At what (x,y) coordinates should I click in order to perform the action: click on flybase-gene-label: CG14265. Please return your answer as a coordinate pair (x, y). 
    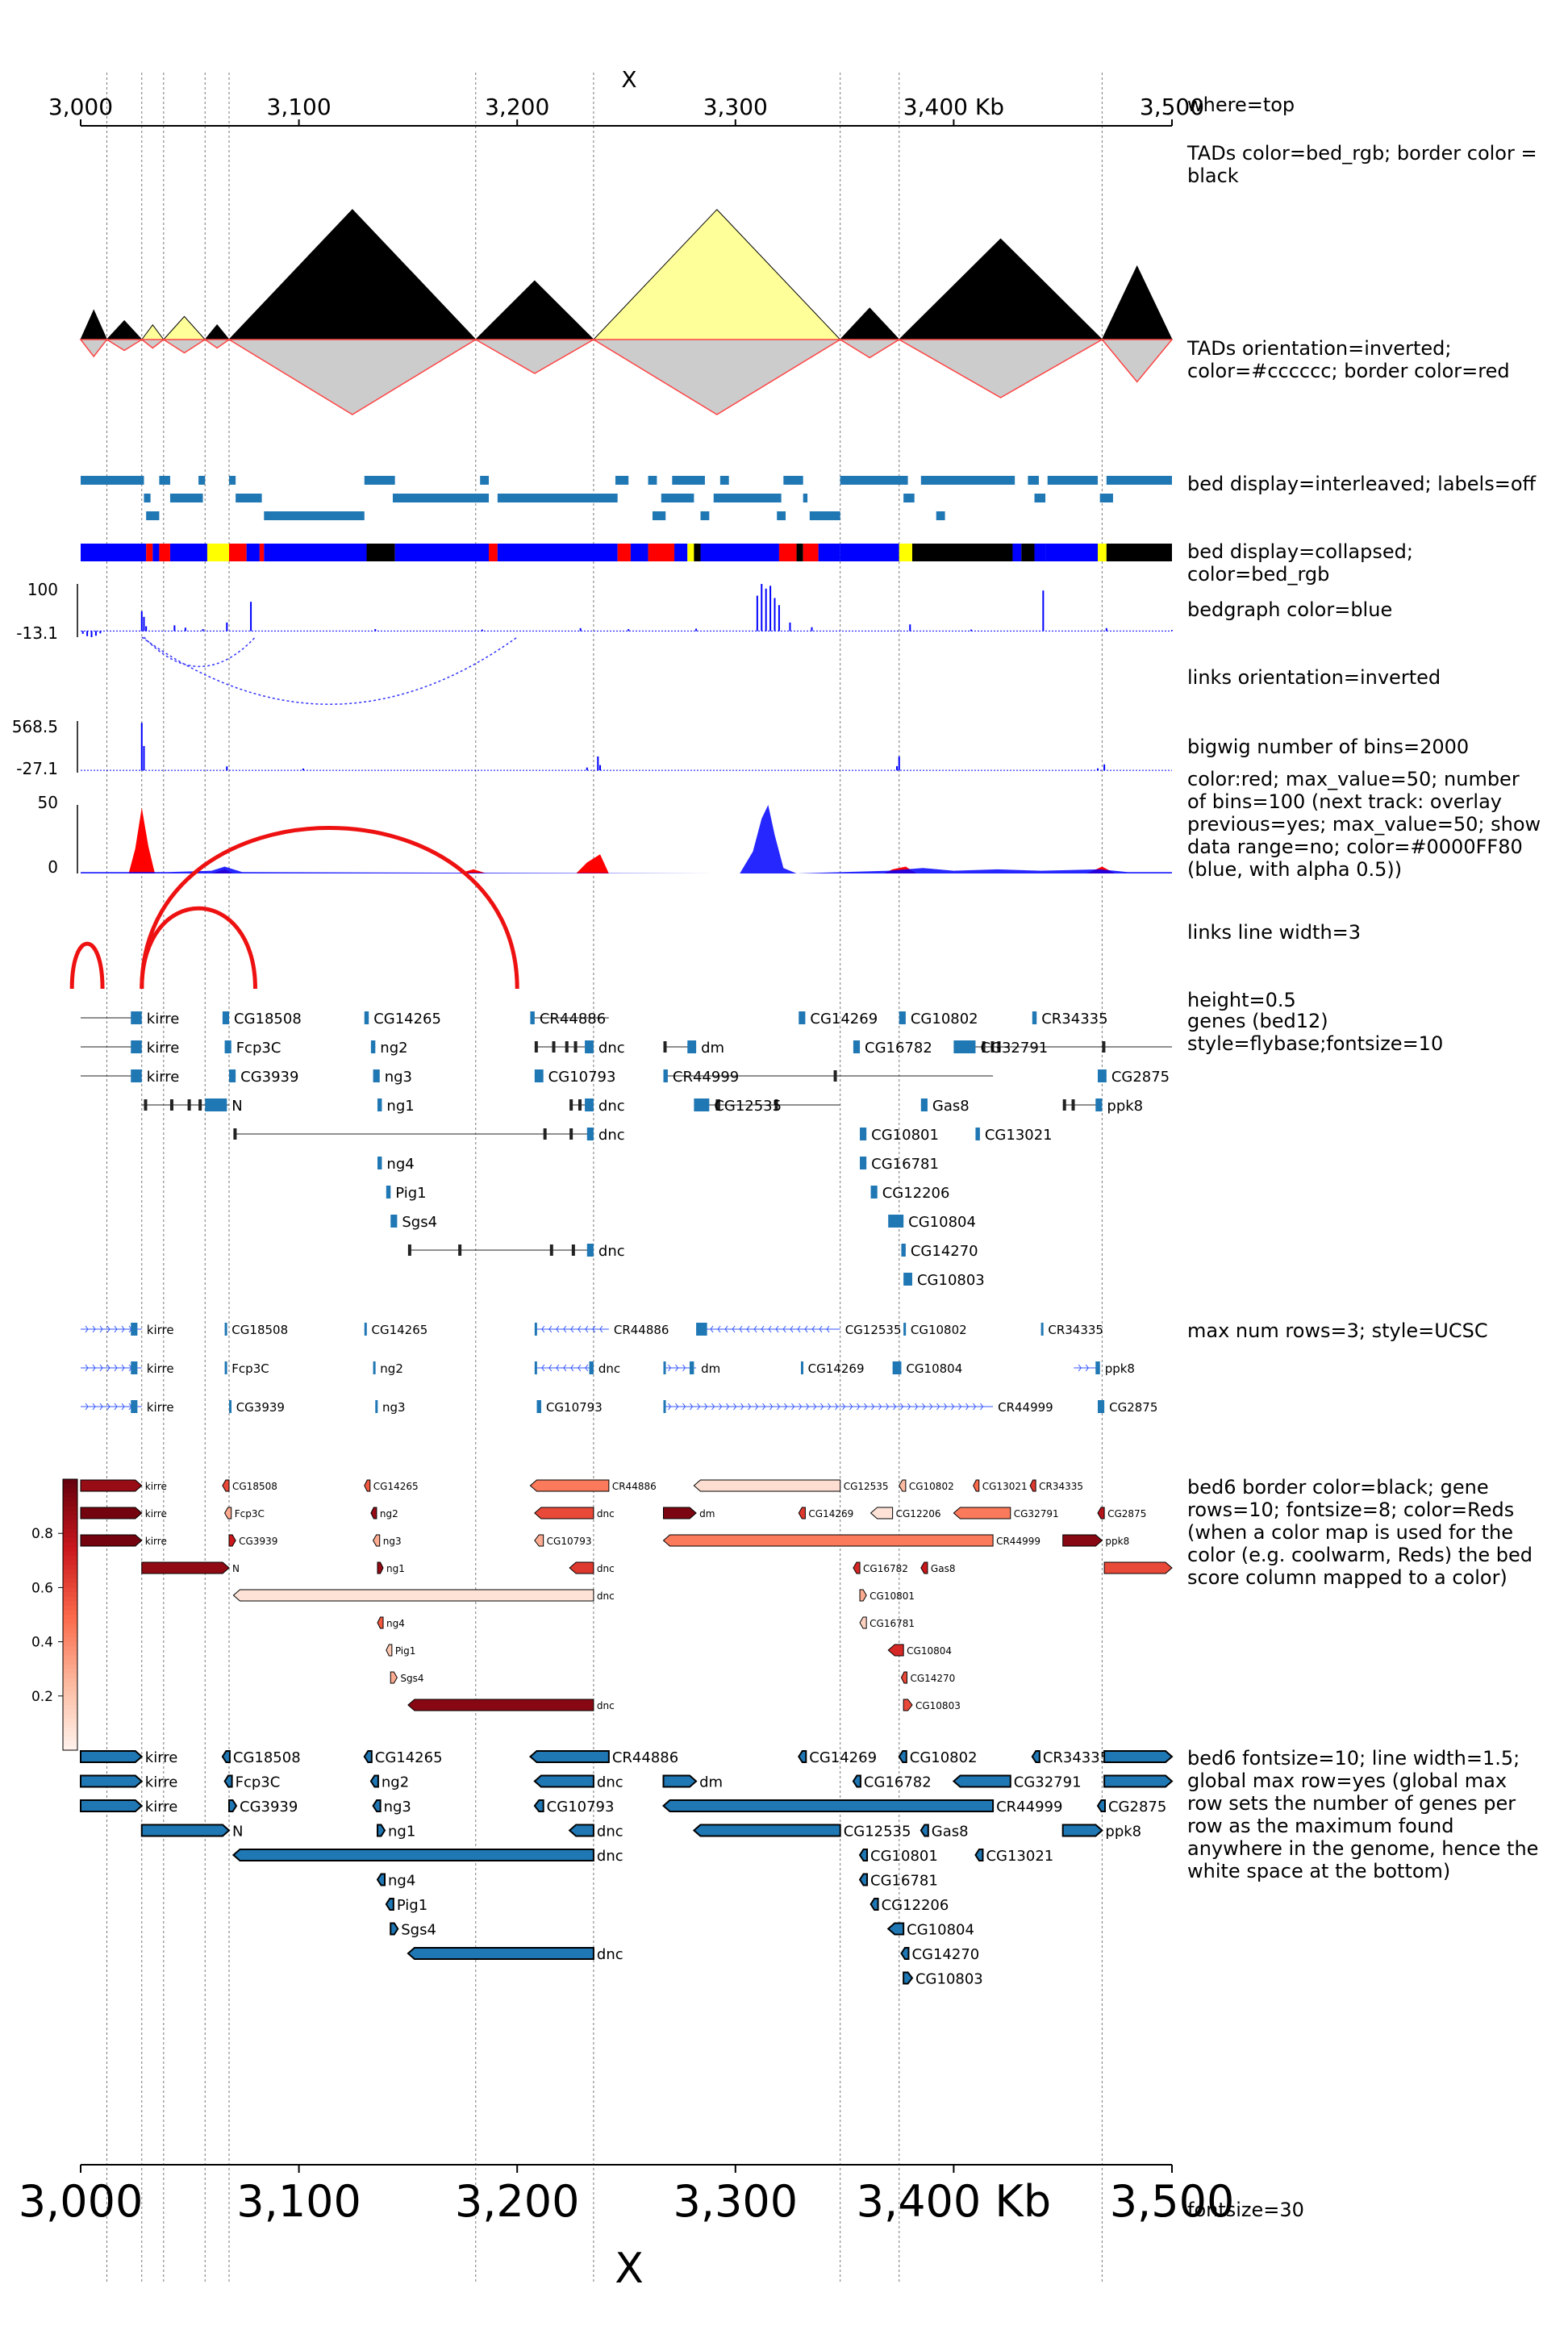
    Looking at the image, I should click on (407, 1020).